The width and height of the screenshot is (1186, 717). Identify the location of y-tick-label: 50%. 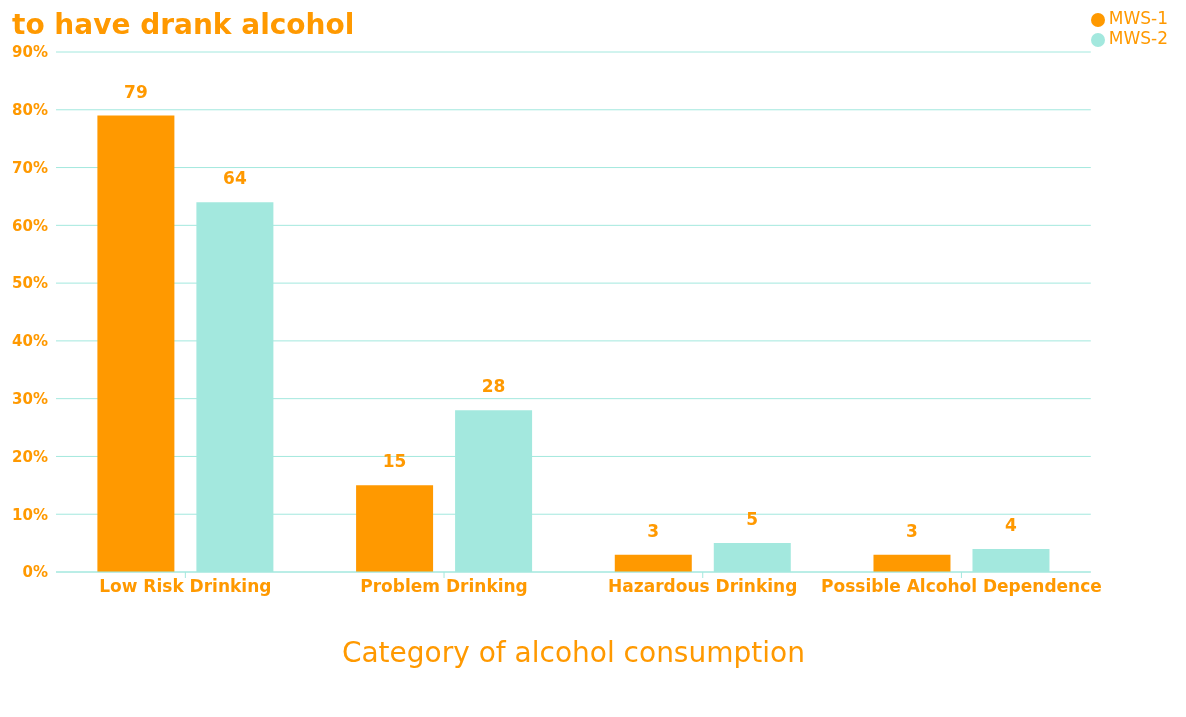
(30, 283).